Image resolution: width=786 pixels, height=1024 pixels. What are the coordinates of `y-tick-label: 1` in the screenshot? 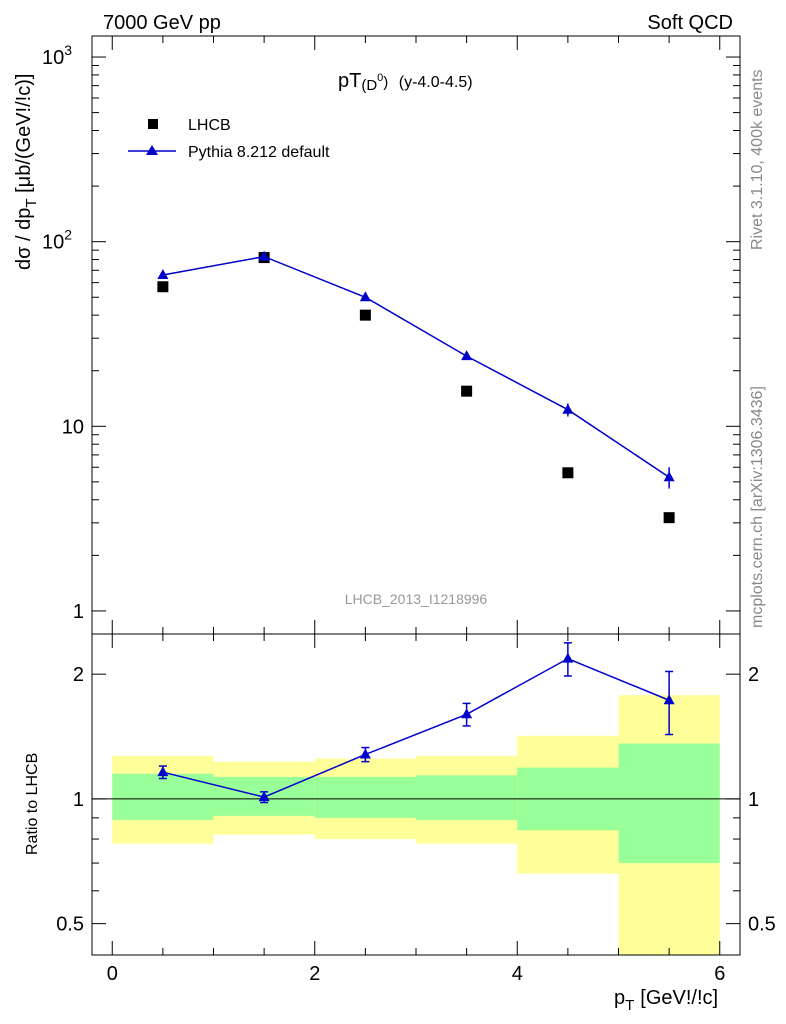 It's located at (78, 612).